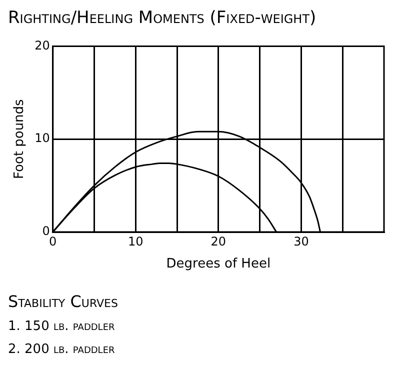 The width and height of the screenshot is (400, 387). I want to click on x-tick-label: 30, so click(301, 241).